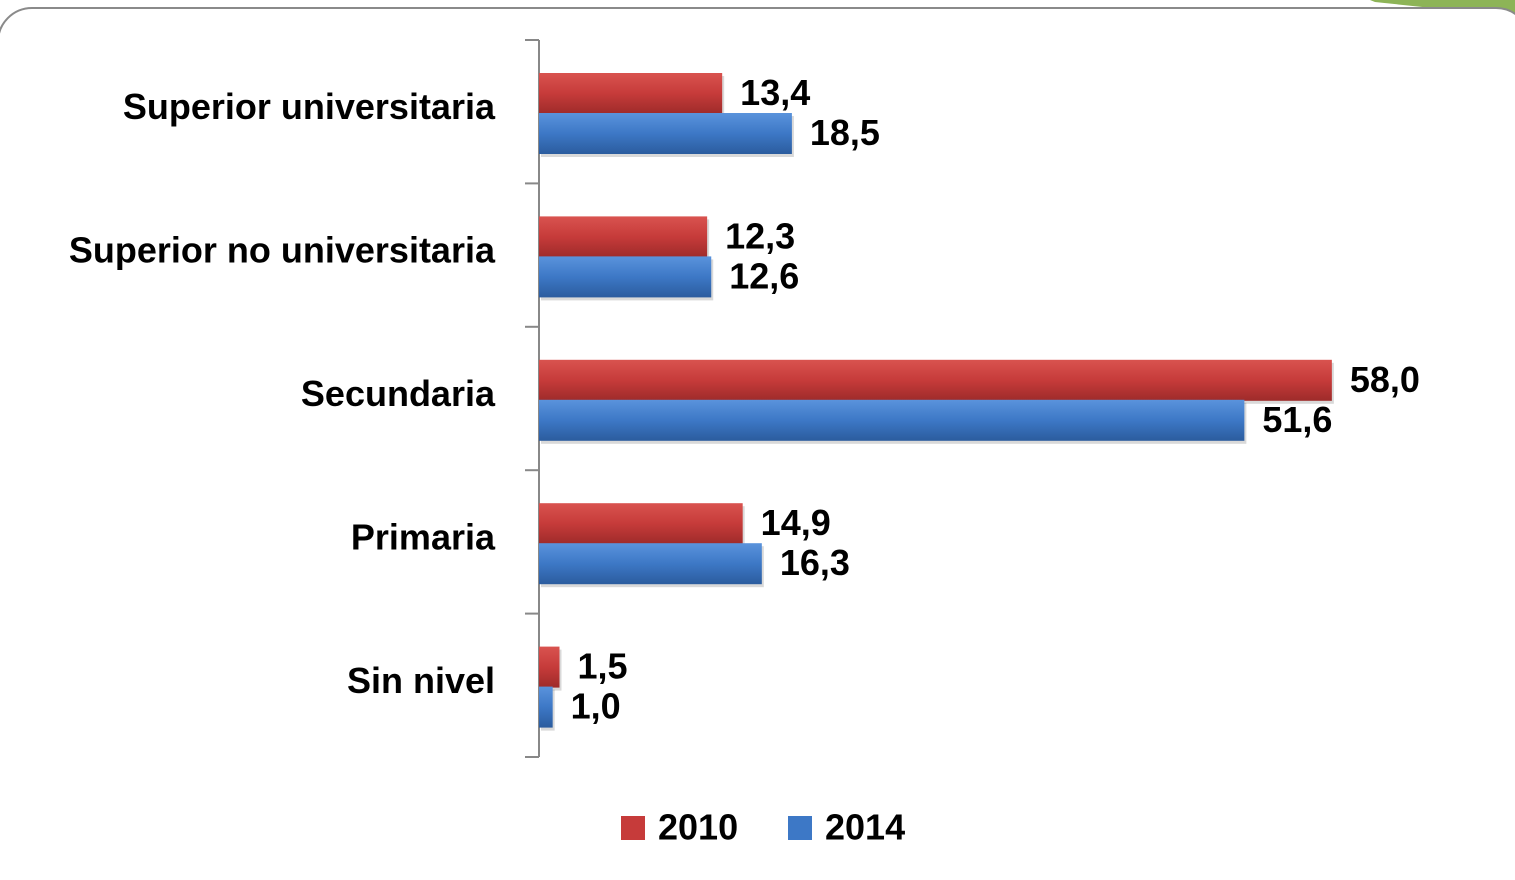  What do you see at coordinates (309, 106) in the screenshot?
I see `category-label: Superior universitaria` at bounding box center [309, 106].